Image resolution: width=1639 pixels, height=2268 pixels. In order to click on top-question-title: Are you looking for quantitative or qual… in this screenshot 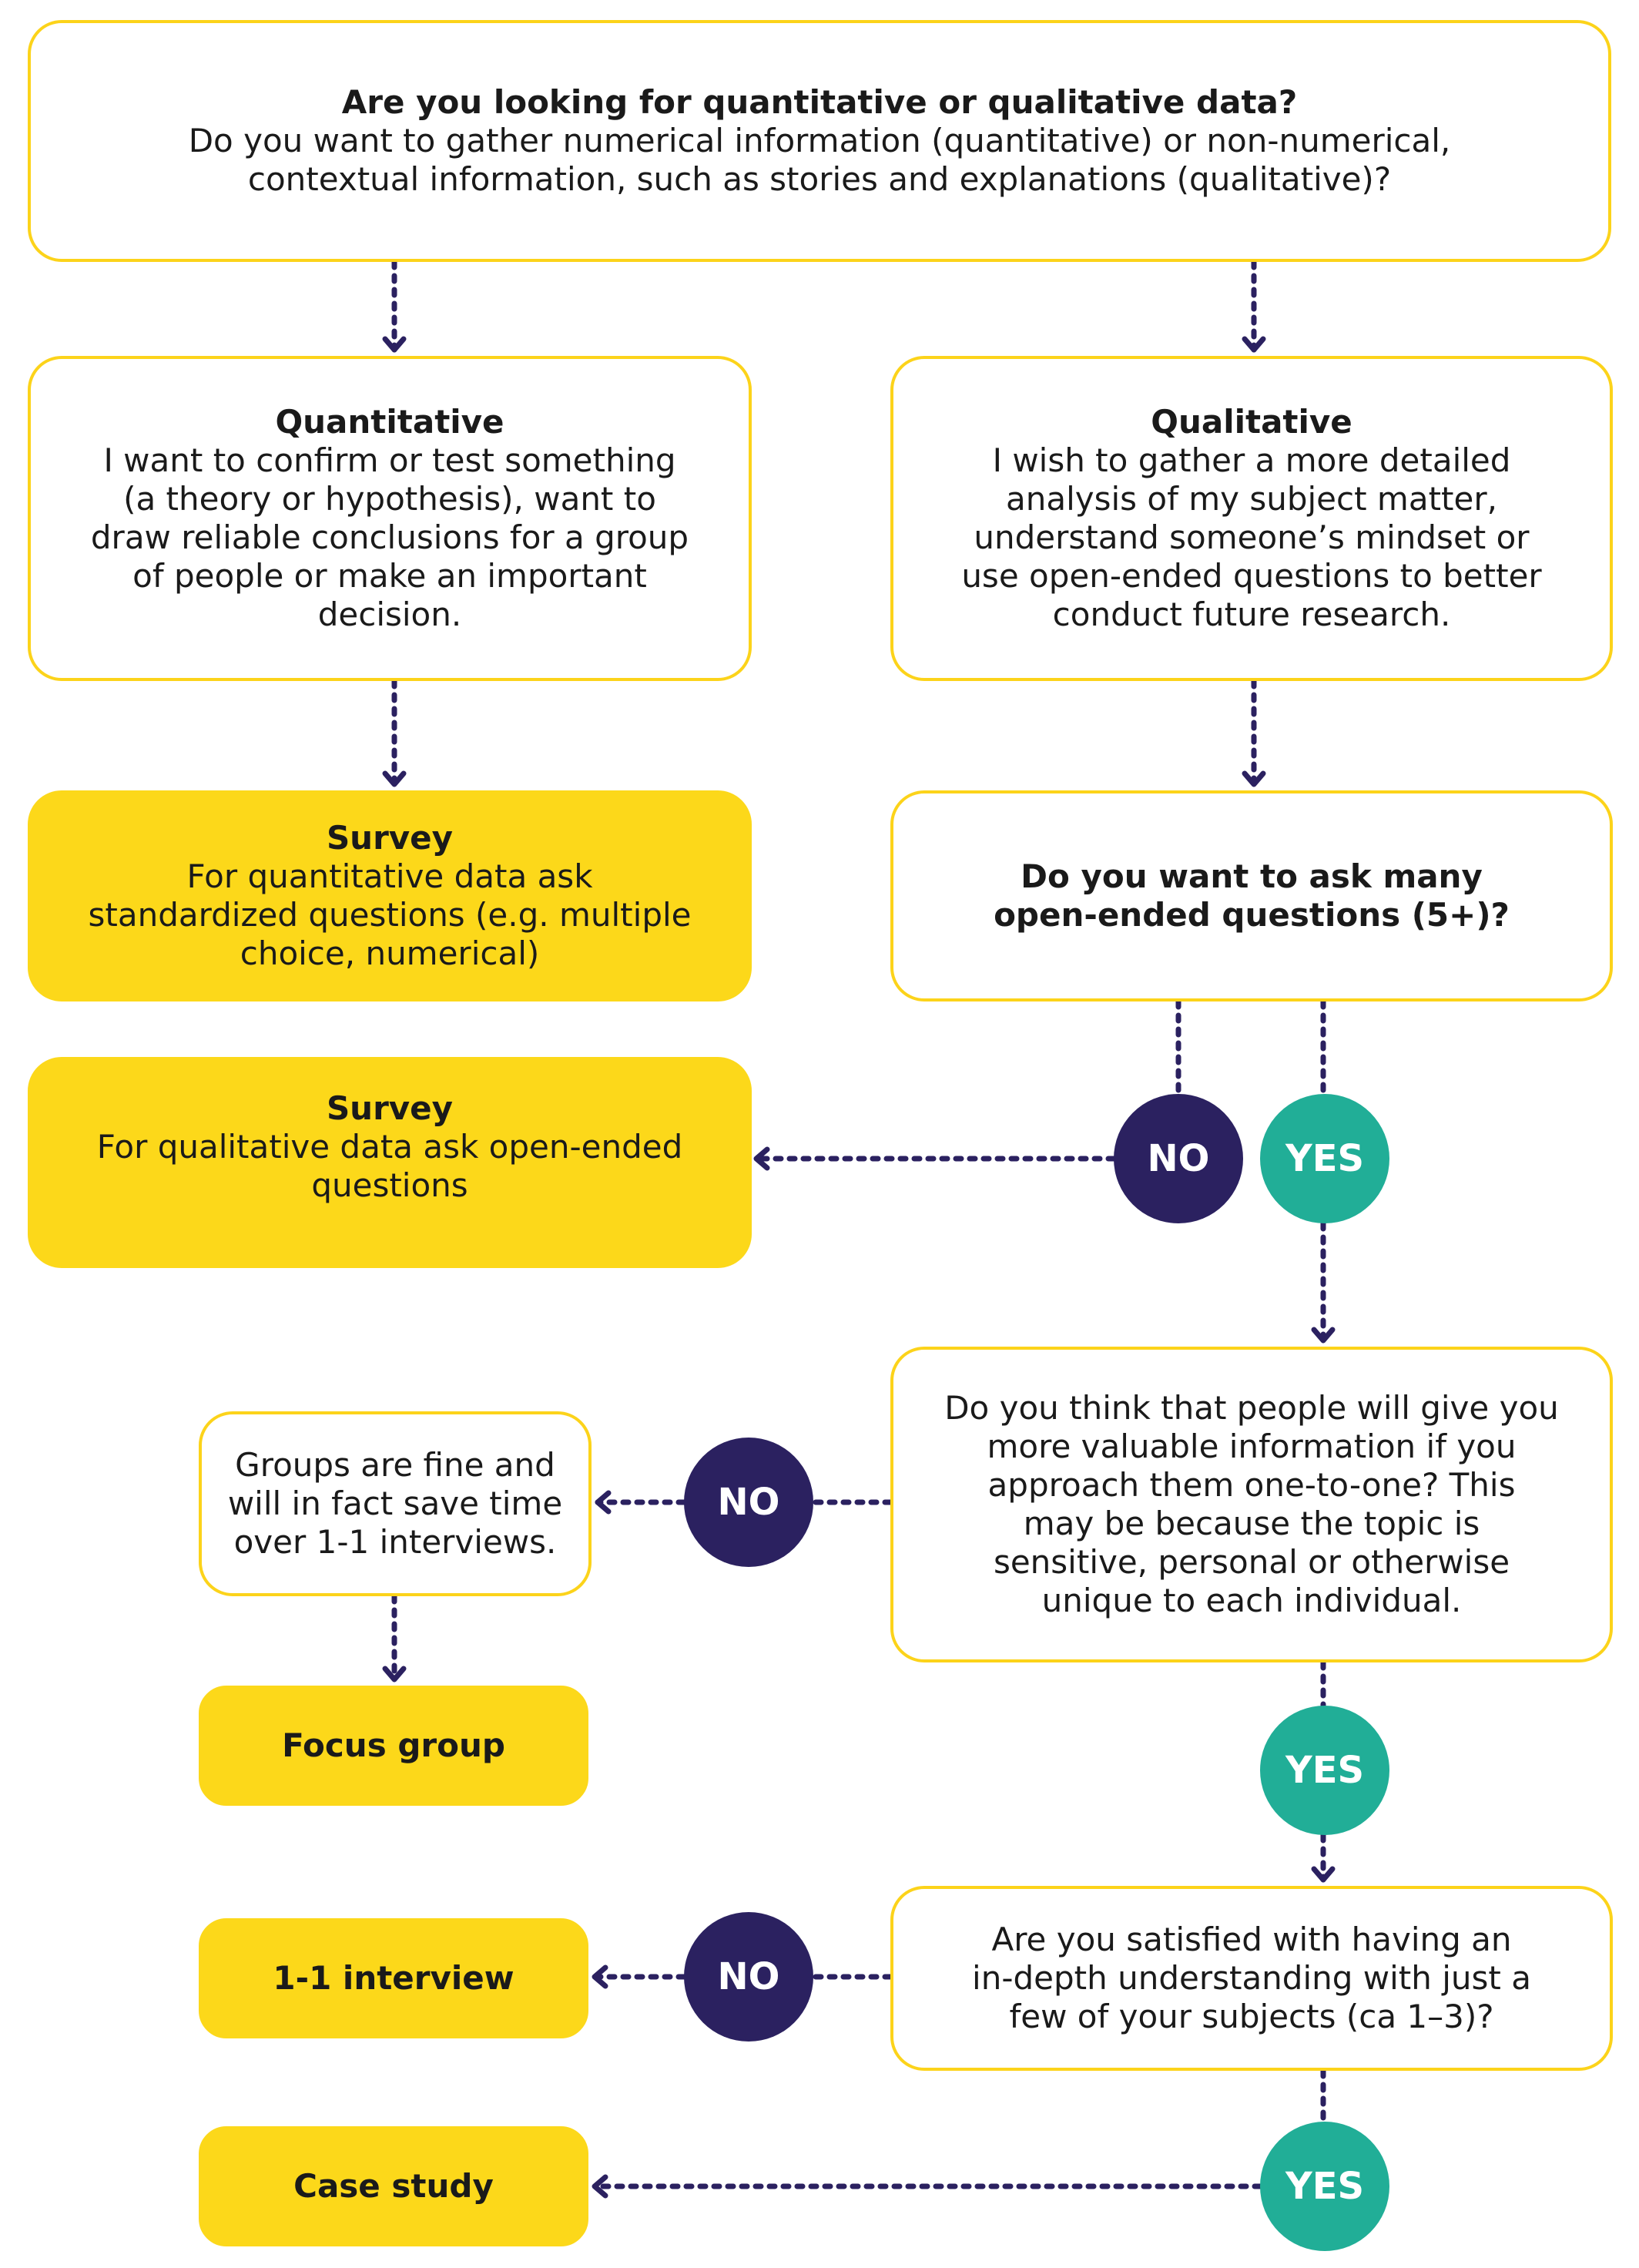, I will do `click(819, 102)`.